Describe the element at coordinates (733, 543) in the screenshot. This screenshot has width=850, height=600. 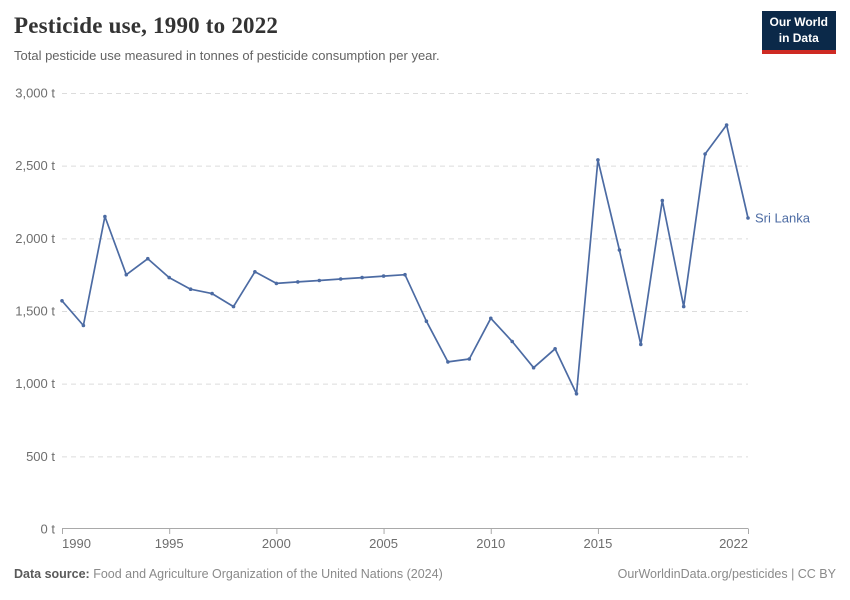
I see `svg-text: 2022` at that location.